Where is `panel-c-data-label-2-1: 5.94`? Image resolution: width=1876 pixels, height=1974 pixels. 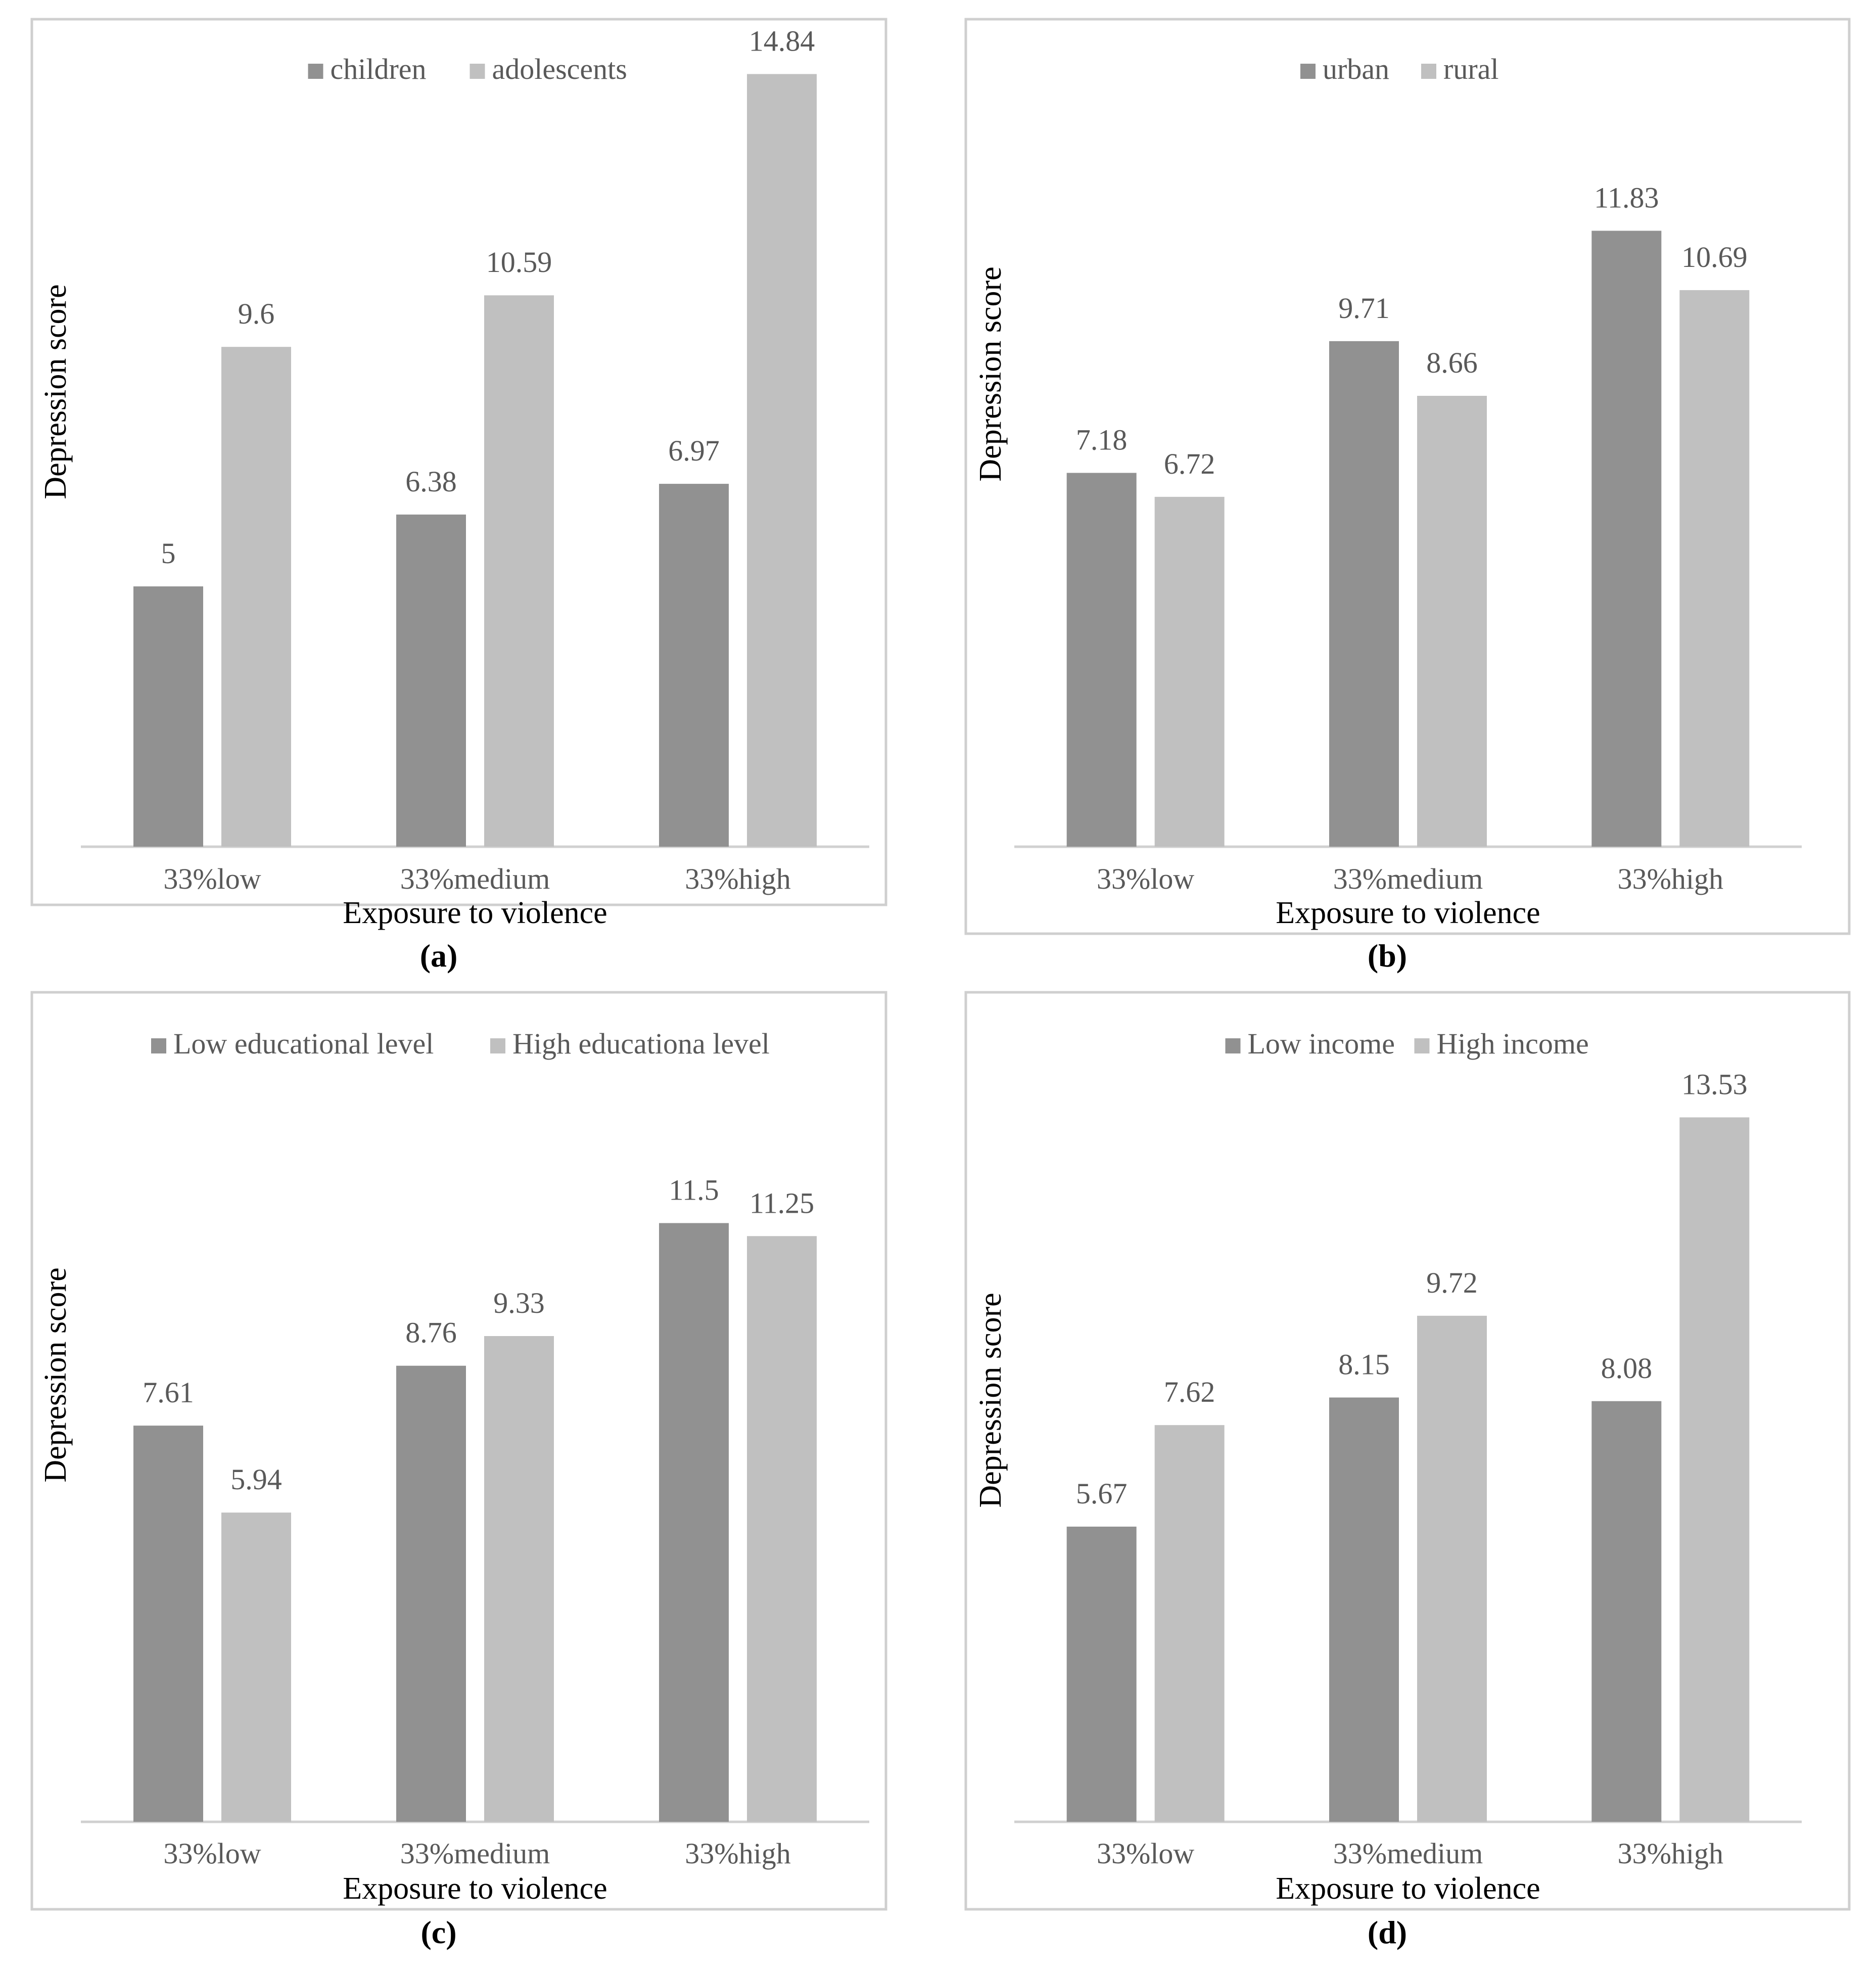 panel-c-data-label-2-1: 5.94 is located at coordinates (256, 1479).